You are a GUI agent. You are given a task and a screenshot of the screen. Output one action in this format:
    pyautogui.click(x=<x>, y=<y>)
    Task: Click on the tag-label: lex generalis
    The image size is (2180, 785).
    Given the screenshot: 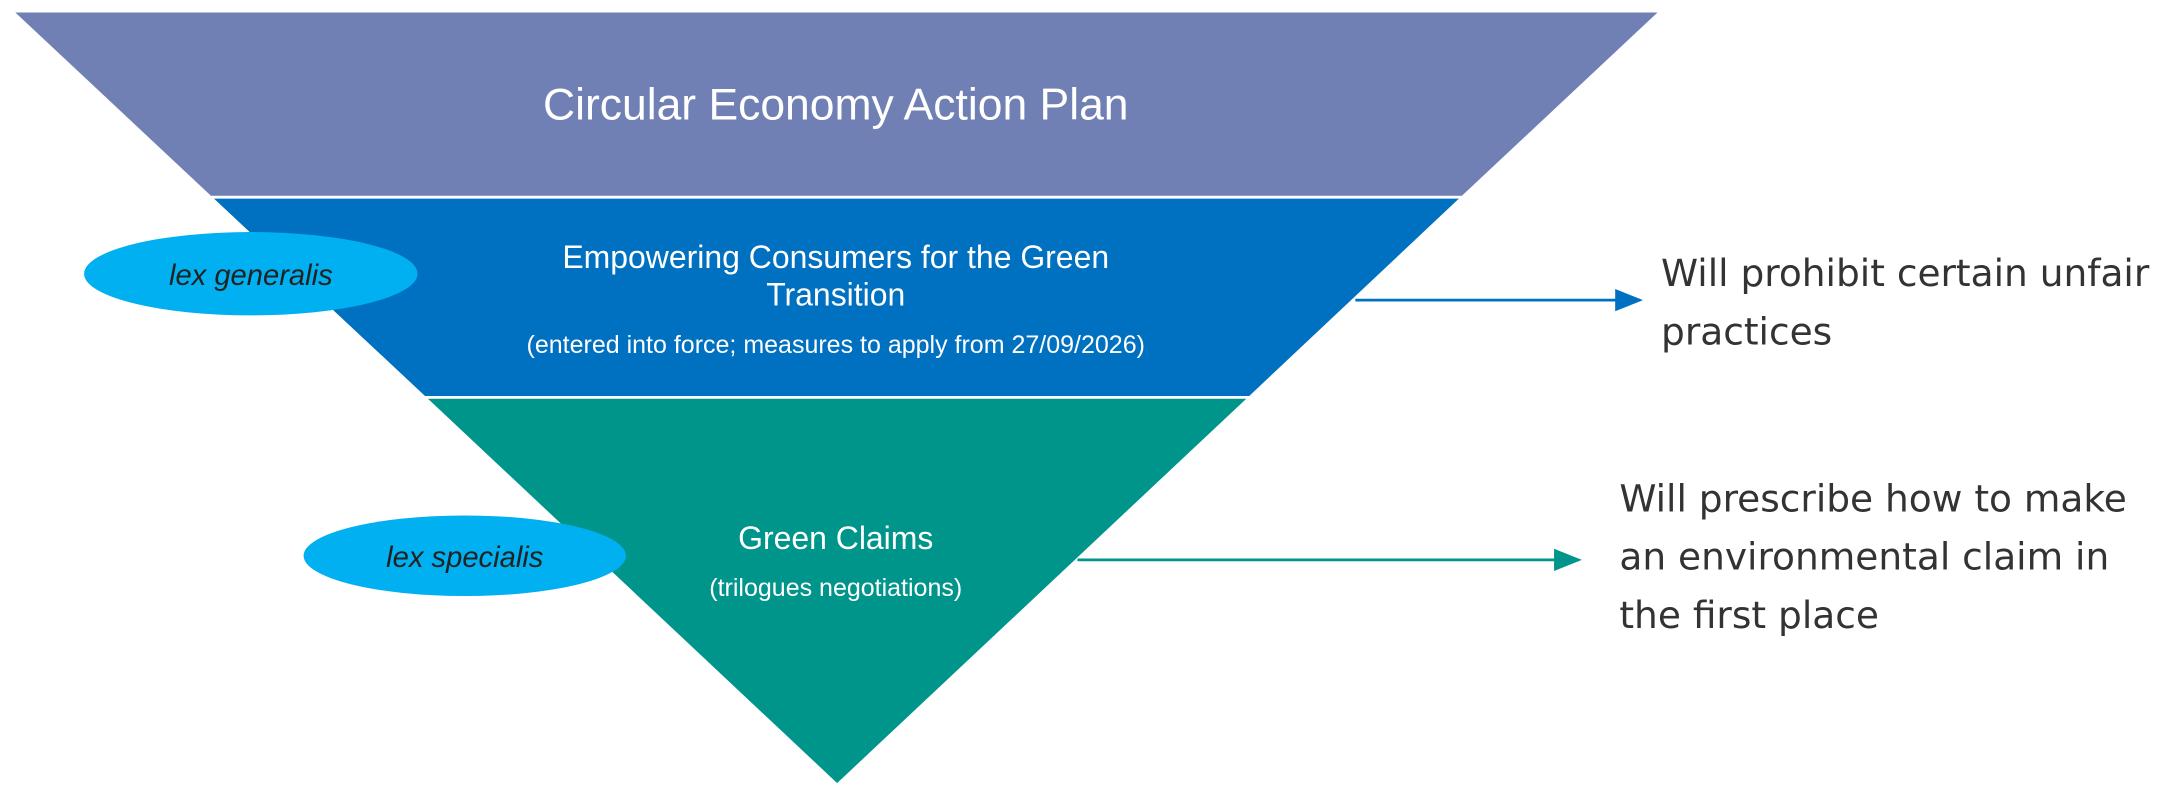 What is the action you would take?
    pyautogui.click(x=251, y=276)
    